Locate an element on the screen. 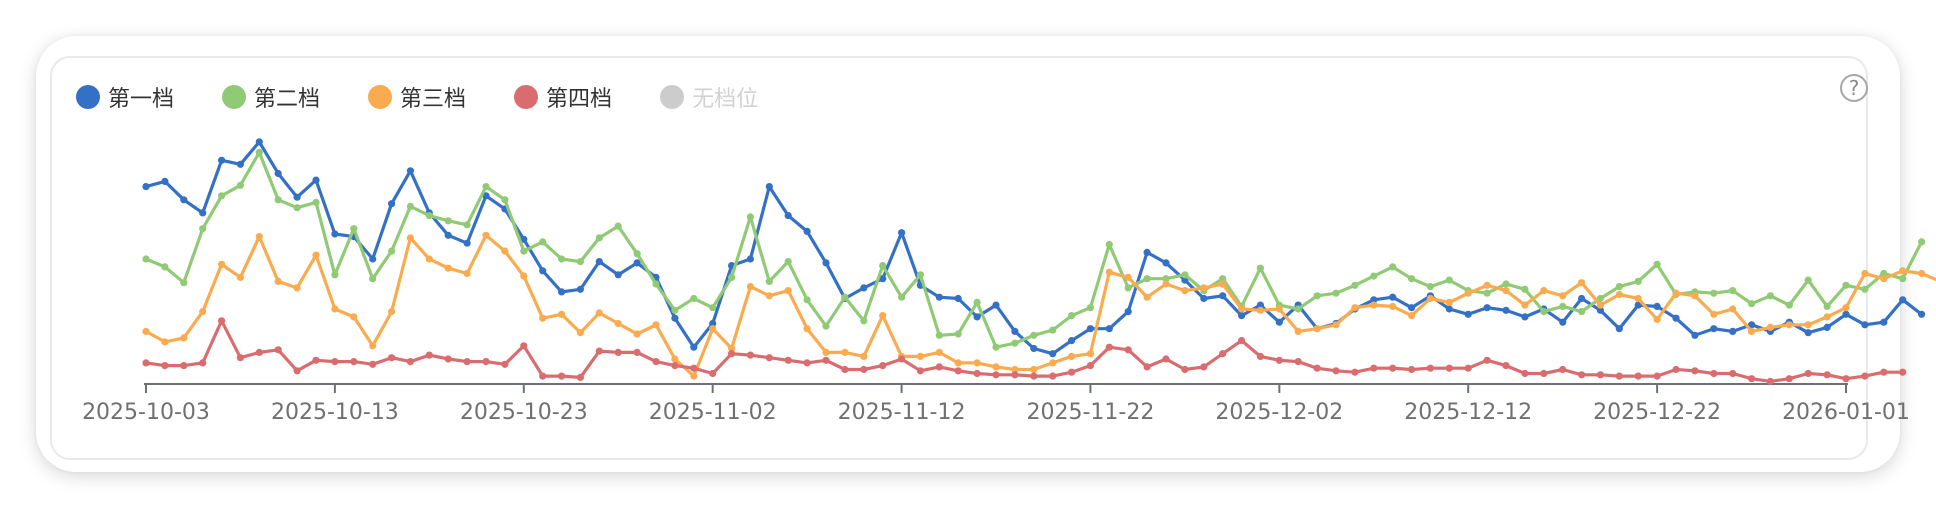 The height and width of the screenshot is (508, 1936). legend-item-5: 无档位 is located at coordinates (709, 97).